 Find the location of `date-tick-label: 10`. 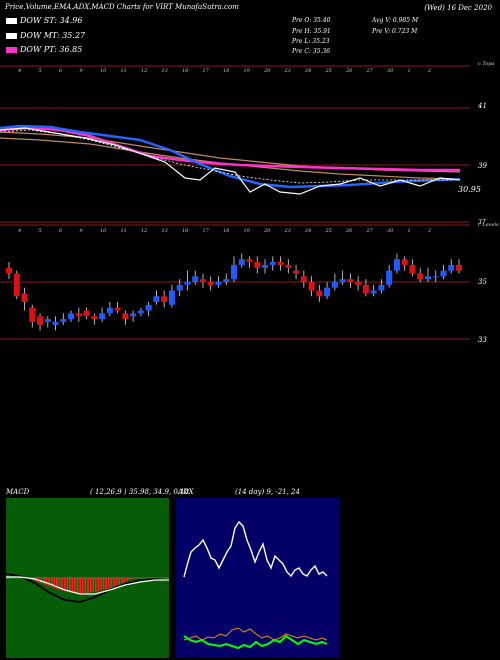

date-tick-label: 10 is located at coordinates (103, 231).